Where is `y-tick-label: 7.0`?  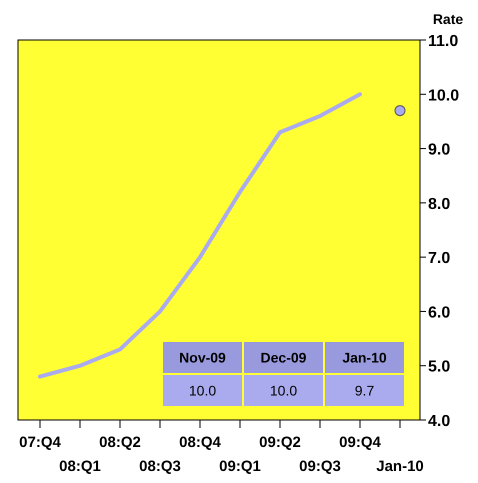 y-tick-label: 7.0 is located at coordinates (439, 259).